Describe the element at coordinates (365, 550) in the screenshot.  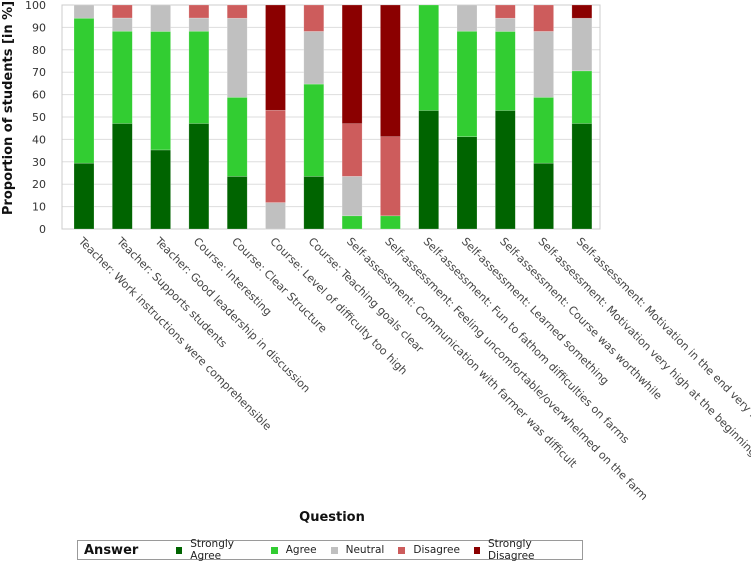
I see `legend-label: Neutral` at that location.